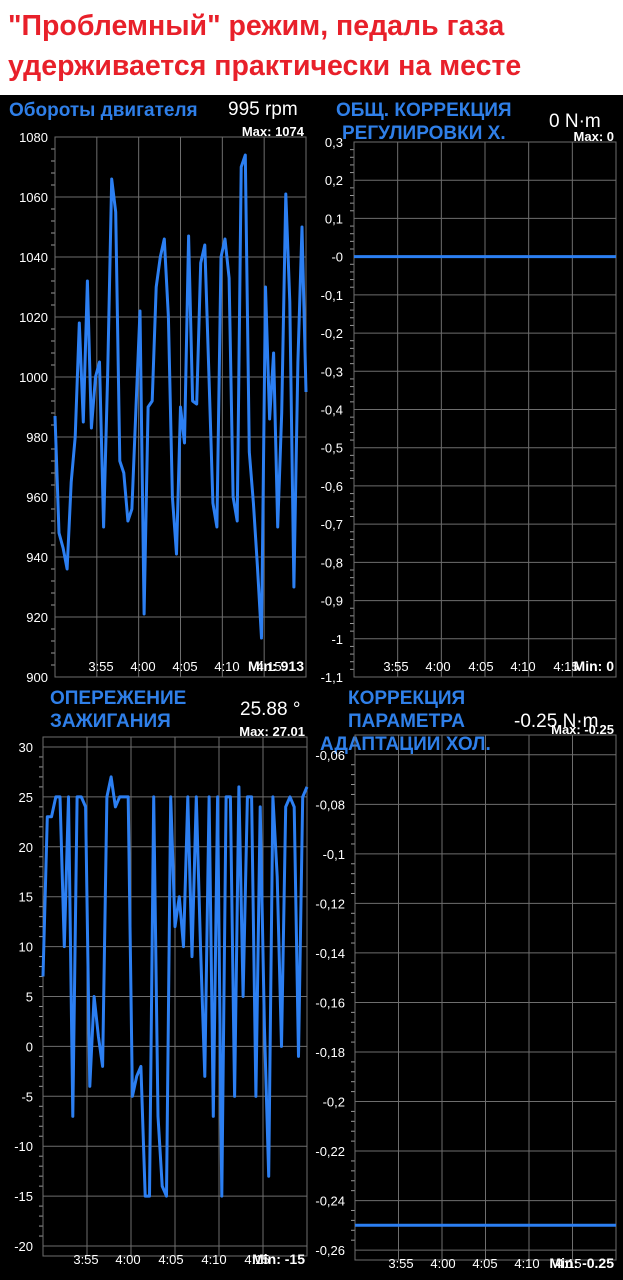  What do you see at coordinates (26, 947) in the screenshot?
I see `y-tick-label: 10` at bounding box center [26, 947].